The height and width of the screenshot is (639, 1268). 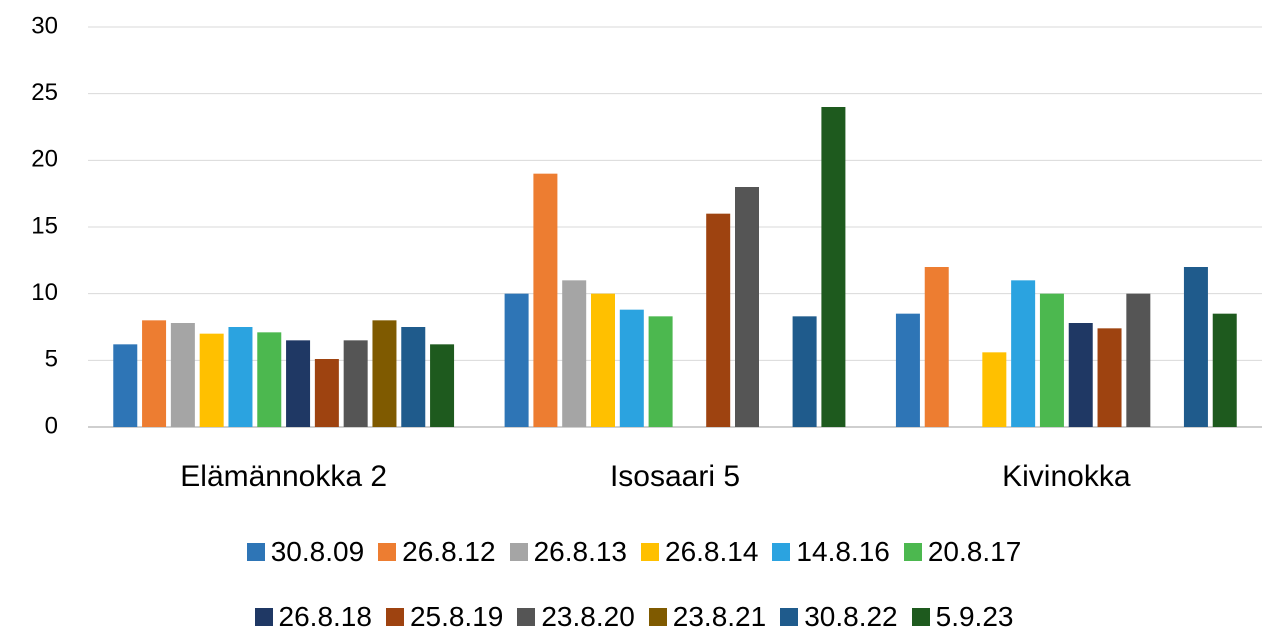 What do you see at coordinates (851, 616) in the screenshot?
I see `legend-label: 30.8.22` at bounding box center [851, 616].